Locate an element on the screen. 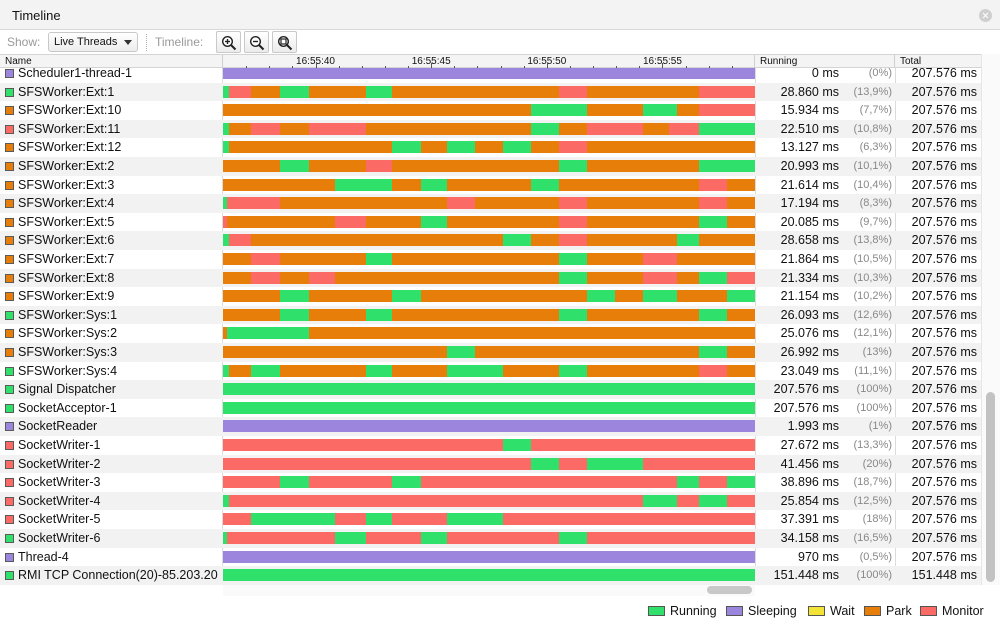 The image size is (1000, 628). thread-name: Signal Dispatcher is located at coordinates (67, 389).